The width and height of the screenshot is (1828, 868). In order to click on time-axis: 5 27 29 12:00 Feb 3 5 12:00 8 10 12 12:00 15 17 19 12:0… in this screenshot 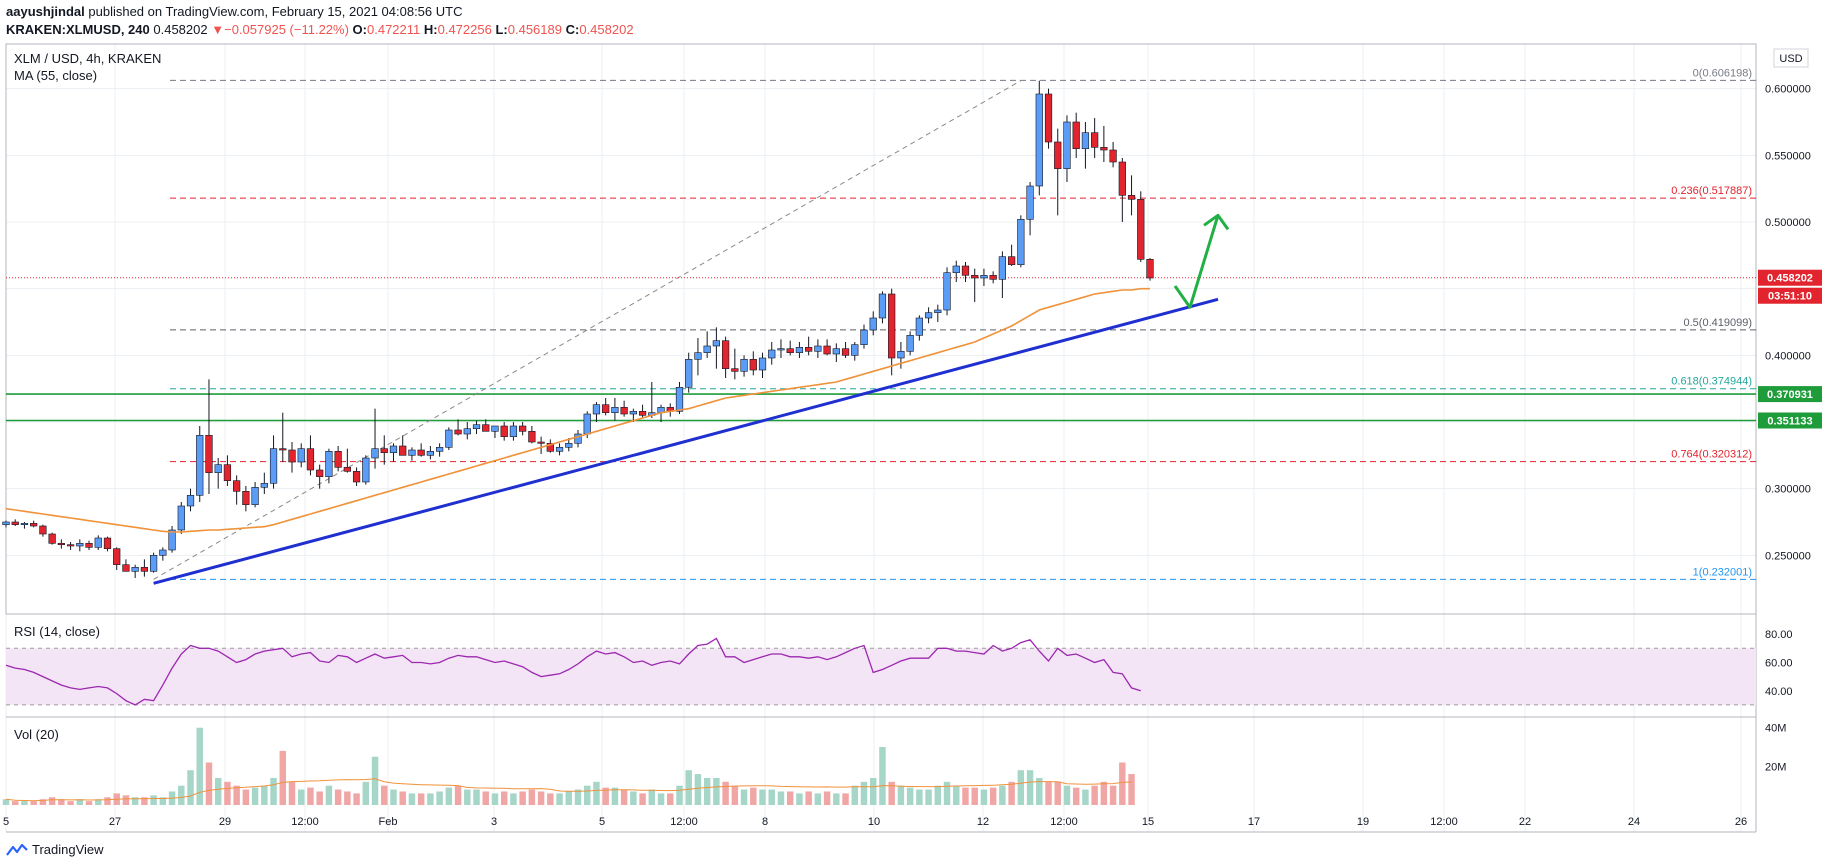, I will do `click(875, 822)`.